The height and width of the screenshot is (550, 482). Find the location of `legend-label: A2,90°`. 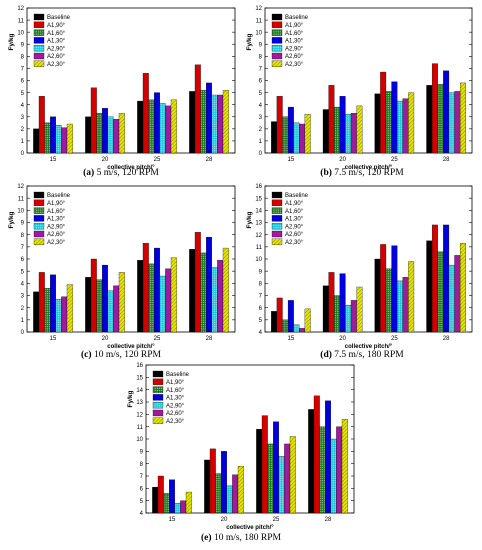

legend-label: A2,90° is located at coordinates (56, 49).